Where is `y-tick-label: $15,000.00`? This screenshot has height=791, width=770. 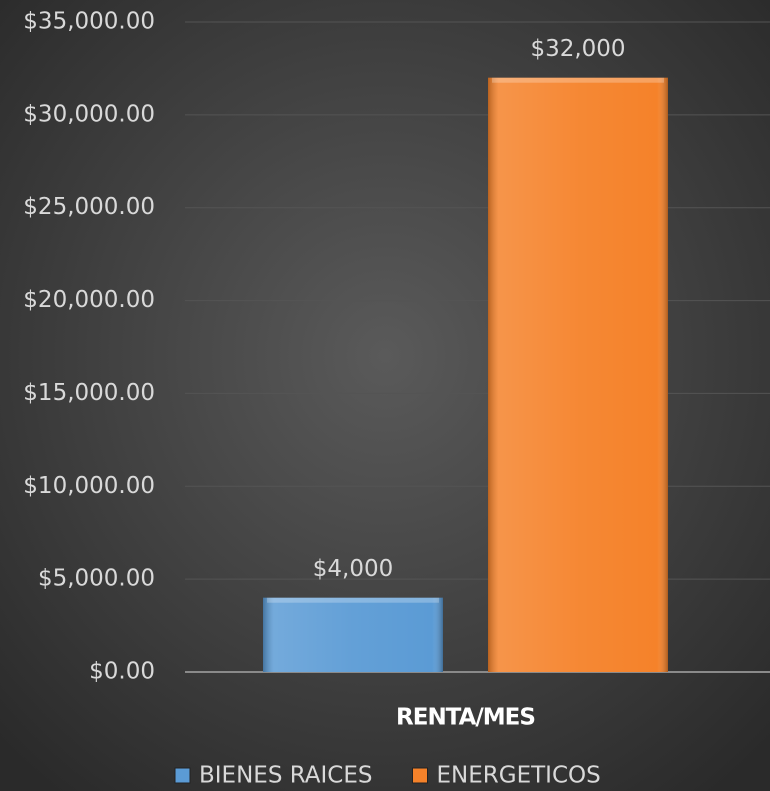
y-tick-label: $15,000.00 is located at coordinates (89, 393).